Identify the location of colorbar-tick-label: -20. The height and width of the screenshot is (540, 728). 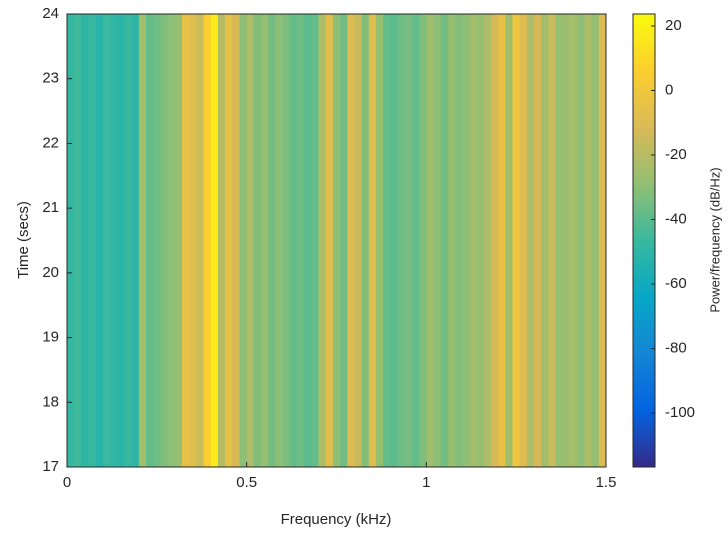
(676, 154).